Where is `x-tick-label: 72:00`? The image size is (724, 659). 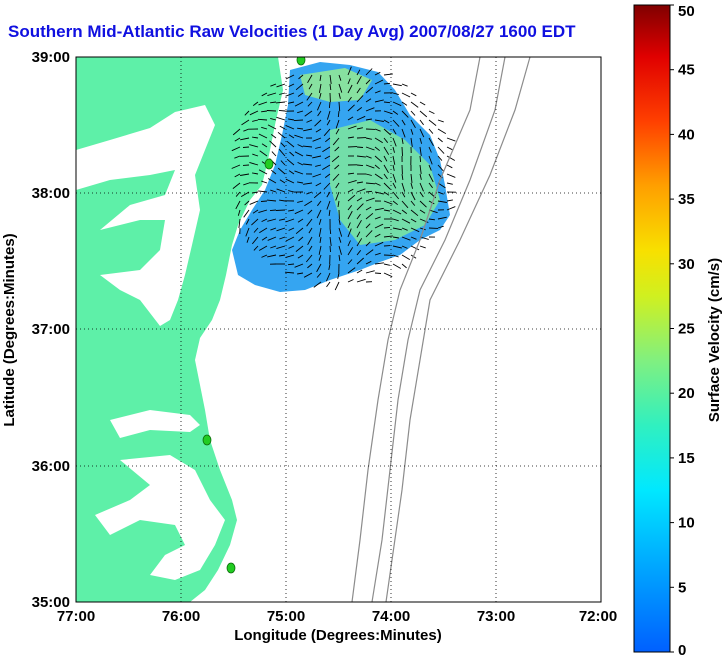 x-tick-label: 72:00 is located at coordinates (598, 616).